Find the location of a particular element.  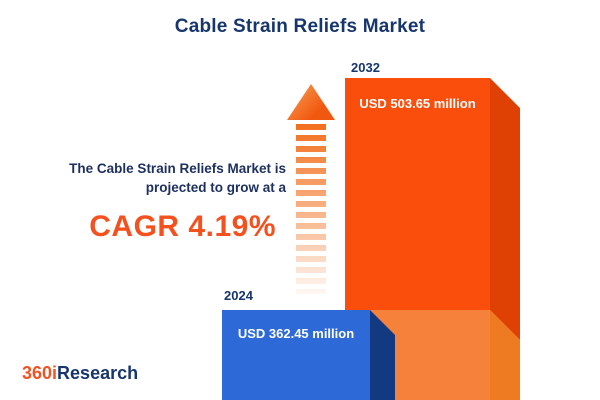

arrow-up-icon is located at coordinates (311, 102).